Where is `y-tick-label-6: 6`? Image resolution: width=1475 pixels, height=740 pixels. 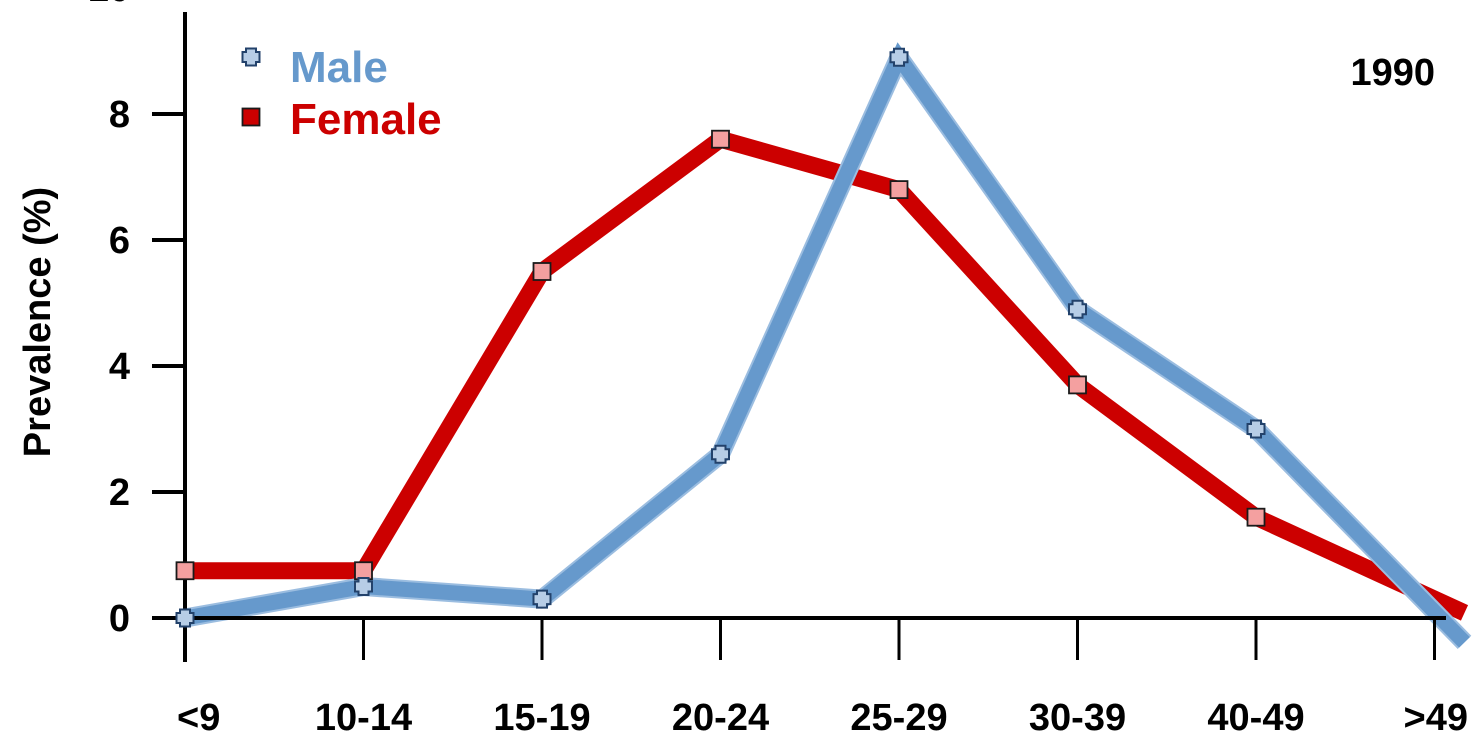 y-tick-label-6: 6 is located at coordinates (119, 241).